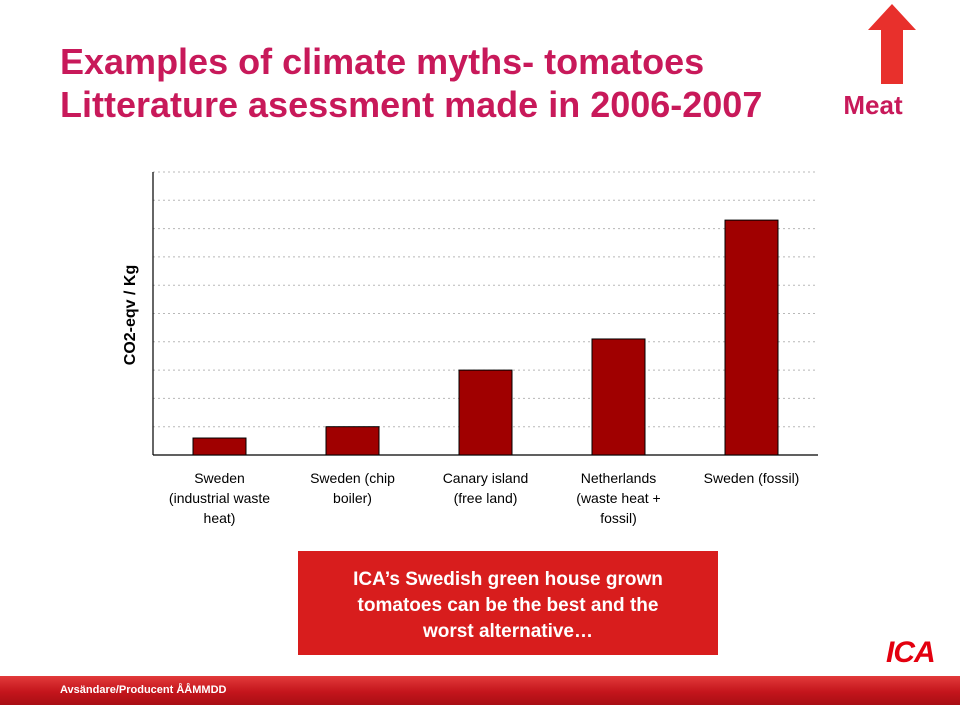 The image size is (960, 705). What do you see at coordinates (130, 315) in the screenshot?
I see `y-axis-label: CO2-eqv / Kg` at bounding box center [130, 315].